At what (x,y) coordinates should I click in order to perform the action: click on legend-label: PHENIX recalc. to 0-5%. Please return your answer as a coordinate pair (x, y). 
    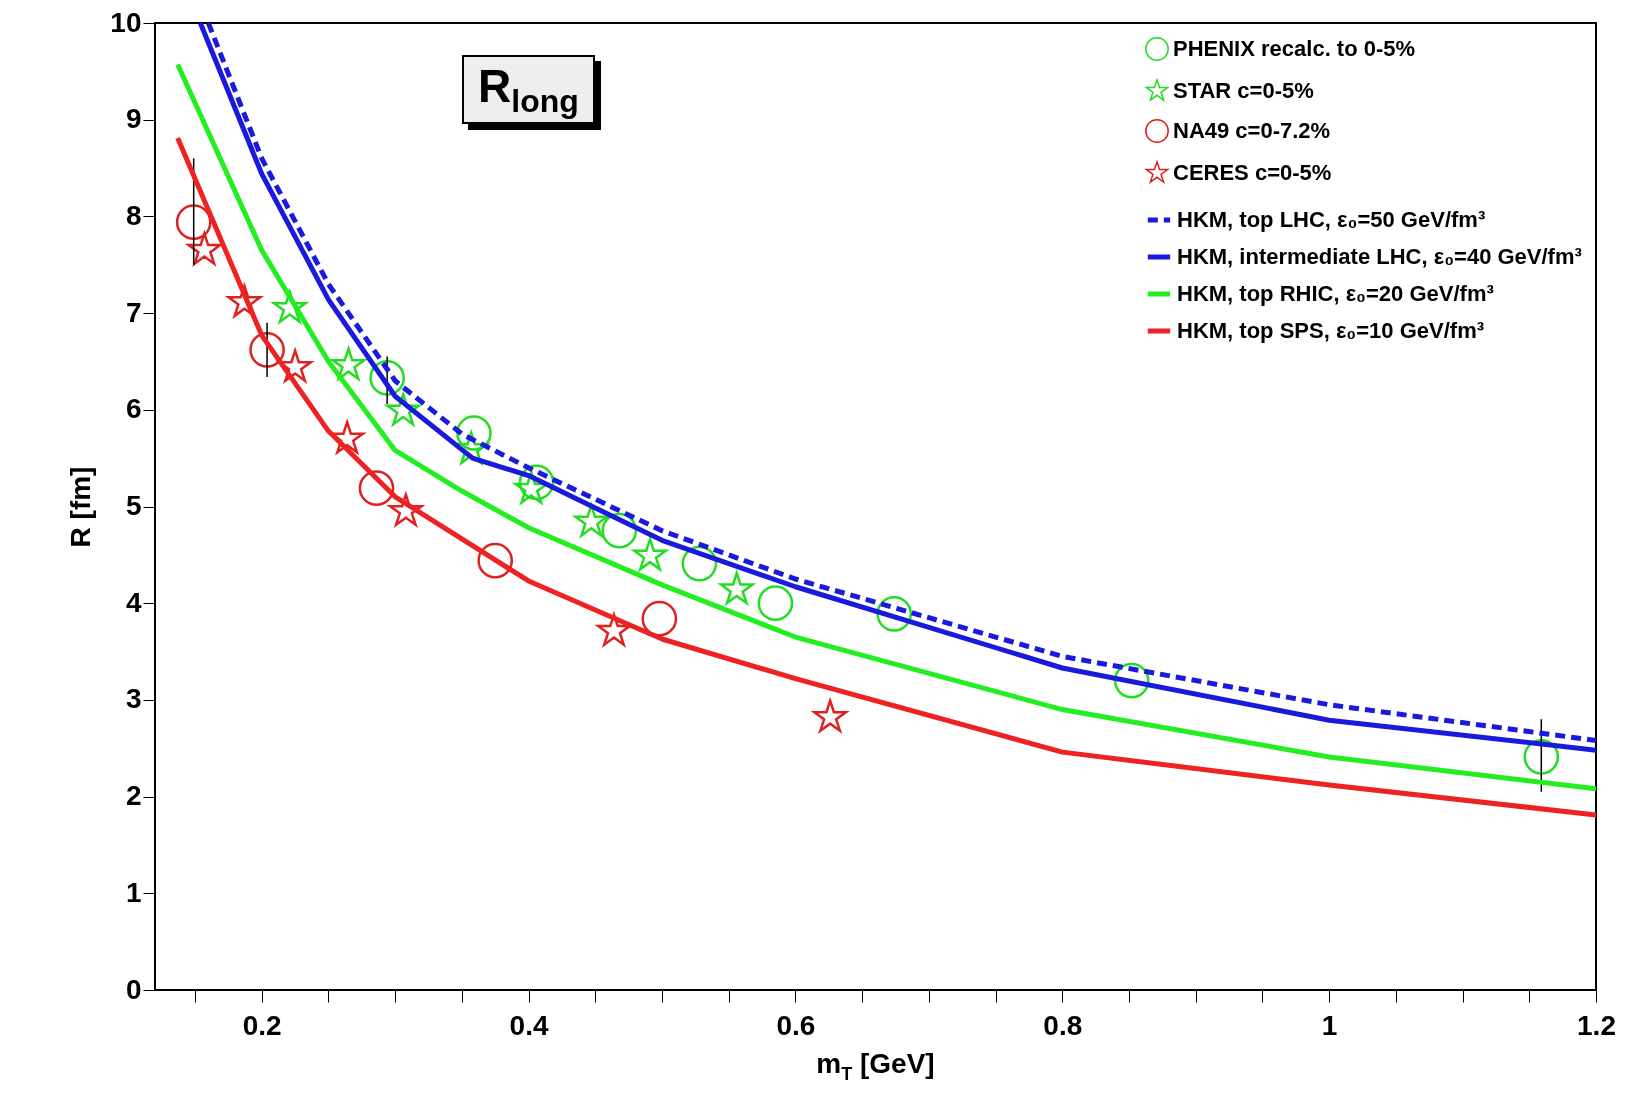
    Looking at the image, I should click on (1294, 48).